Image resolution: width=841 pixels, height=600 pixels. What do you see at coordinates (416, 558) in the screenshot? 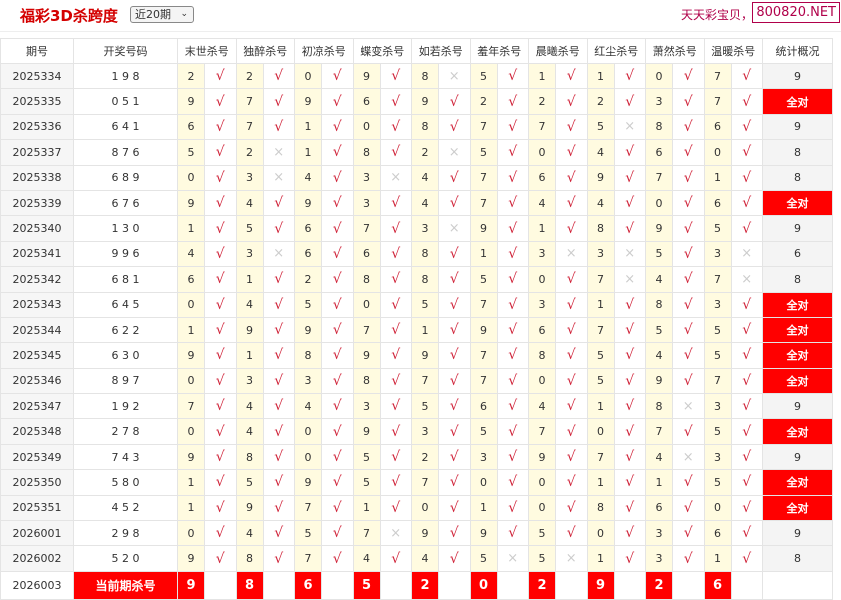
I see `table-row: 2026002 5 2 0 9 √ 8 √ 7 √ 4 √ 4 √ 5 × 5 × 1 √ 3 √ 1 √ 8` at bounding box center [416, 558].